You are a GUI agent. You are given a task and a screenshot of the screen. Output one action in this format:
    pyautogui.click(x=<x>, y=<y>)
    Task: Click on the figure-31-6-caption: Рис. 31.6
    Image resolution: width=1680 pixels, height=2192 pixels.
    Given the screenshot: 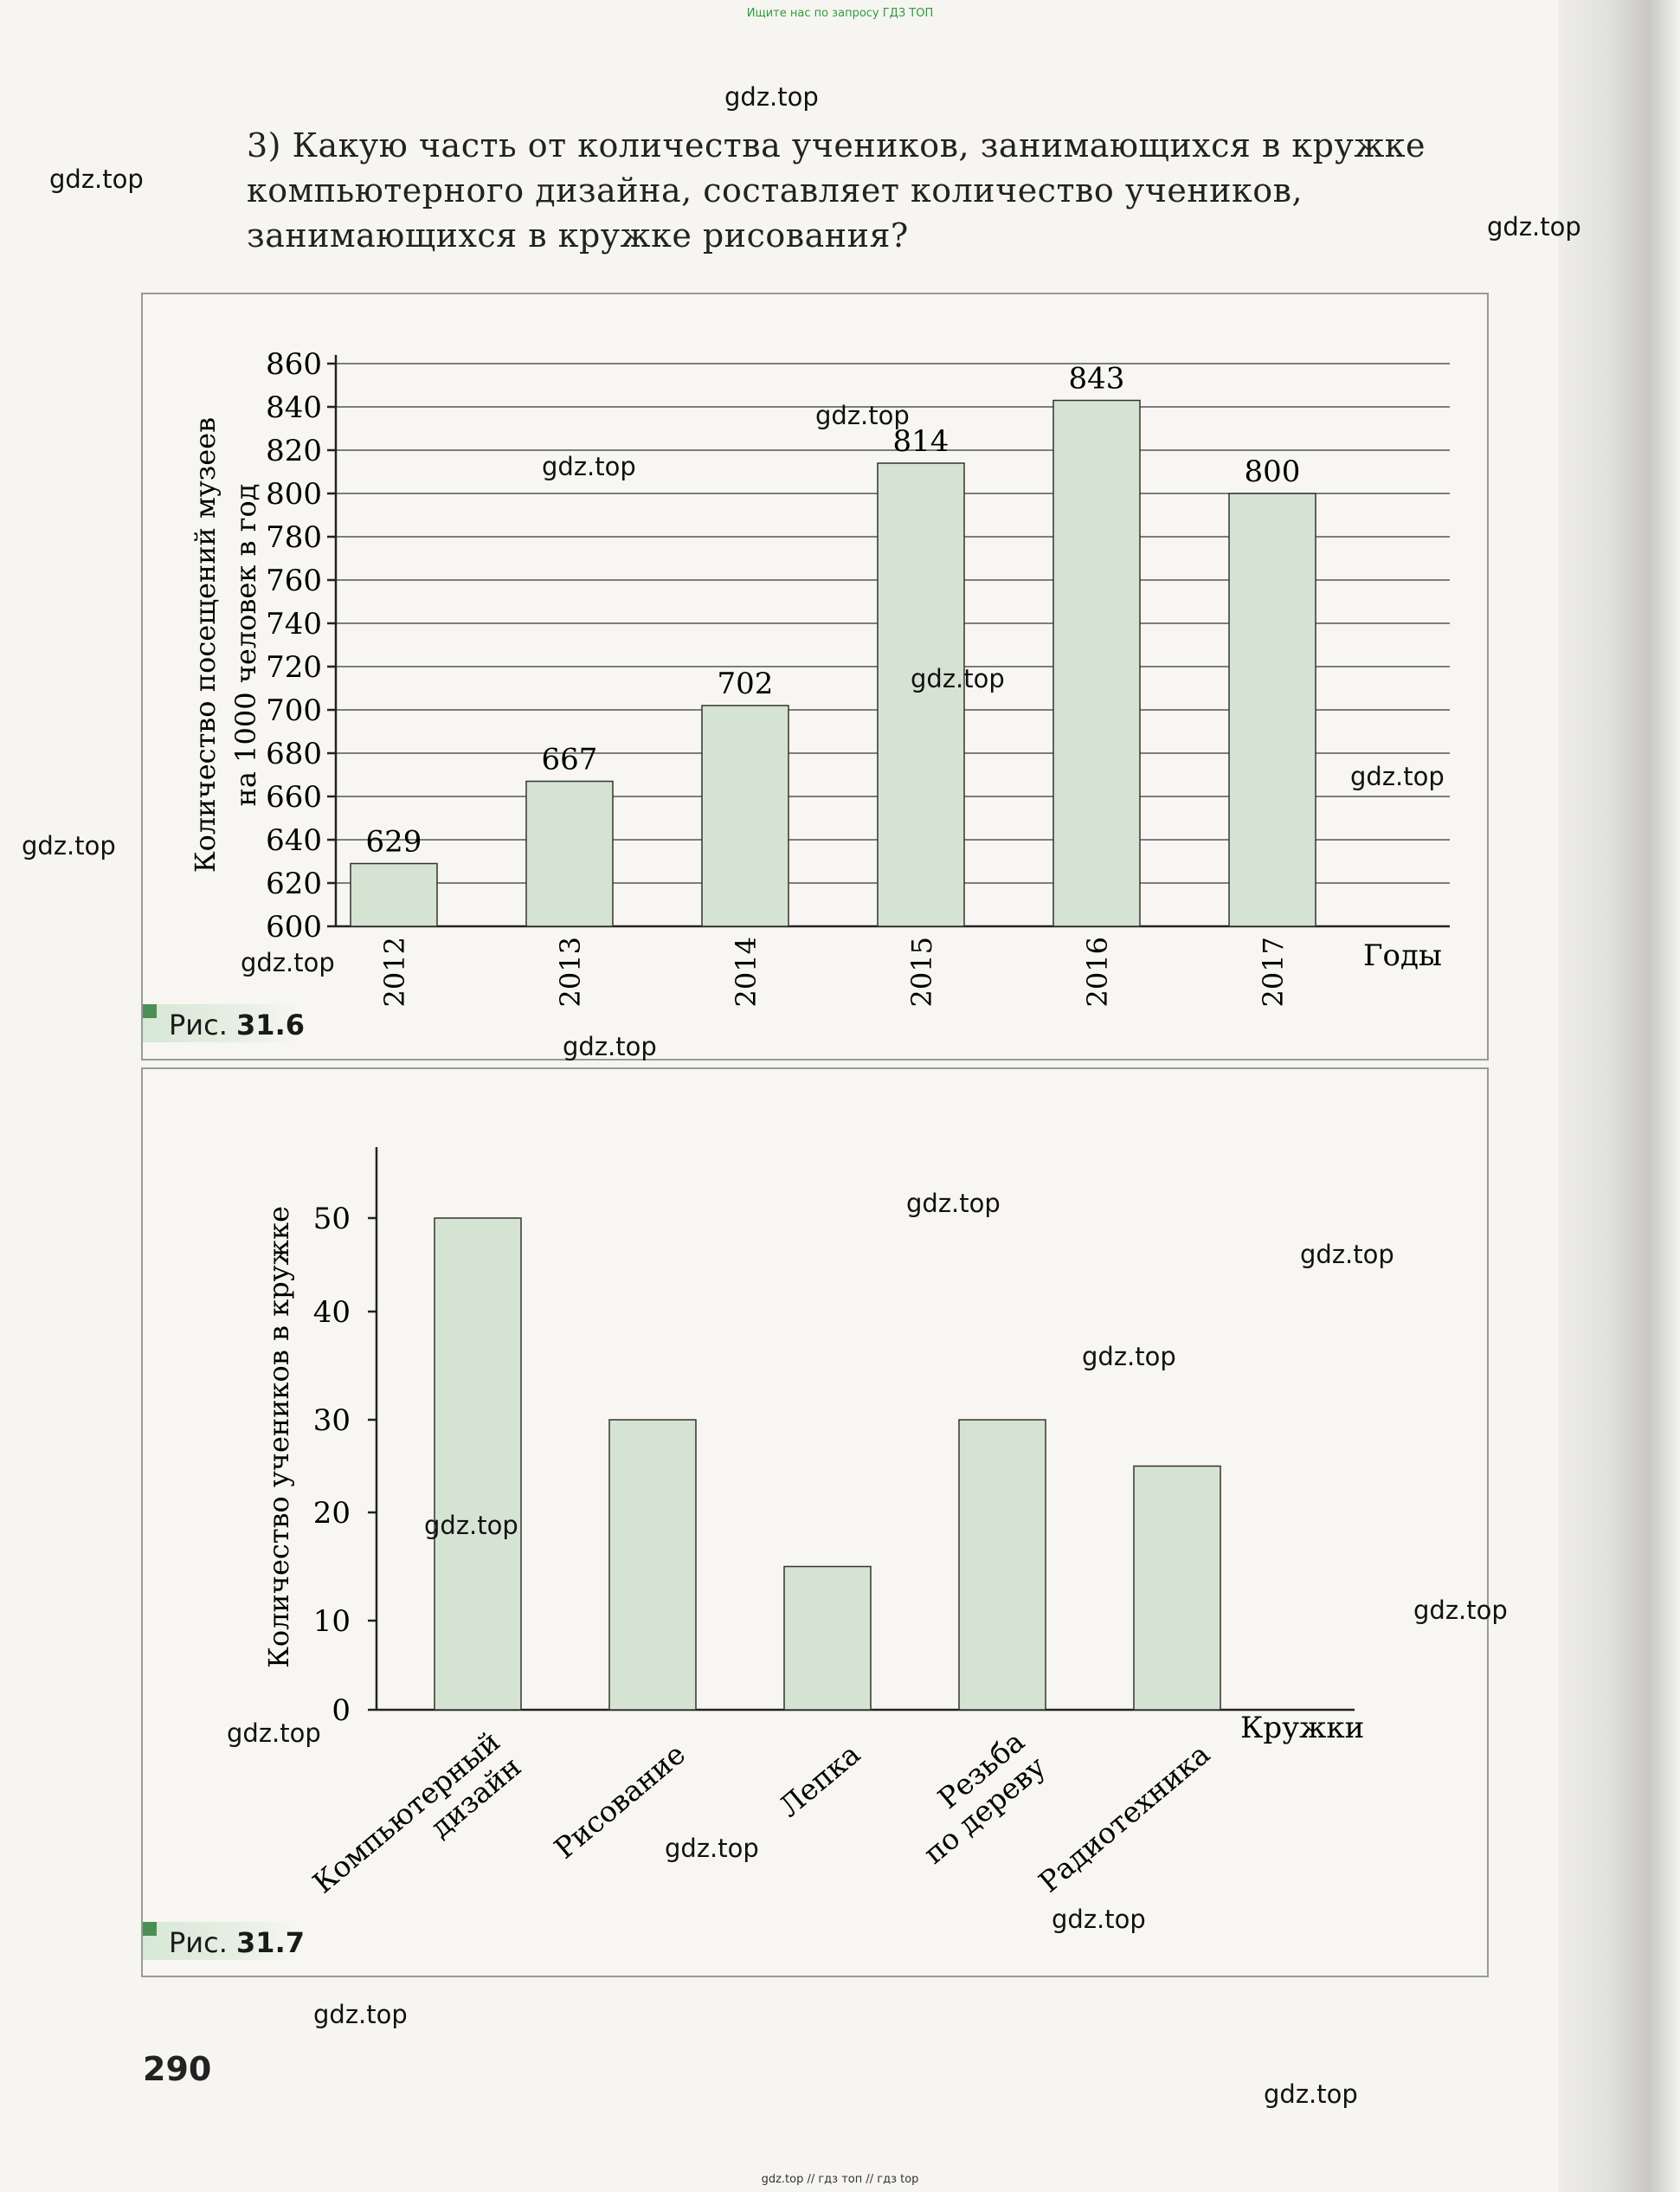 What is the action you would take?
    pyautogui.click(x=225, y=1023)
    